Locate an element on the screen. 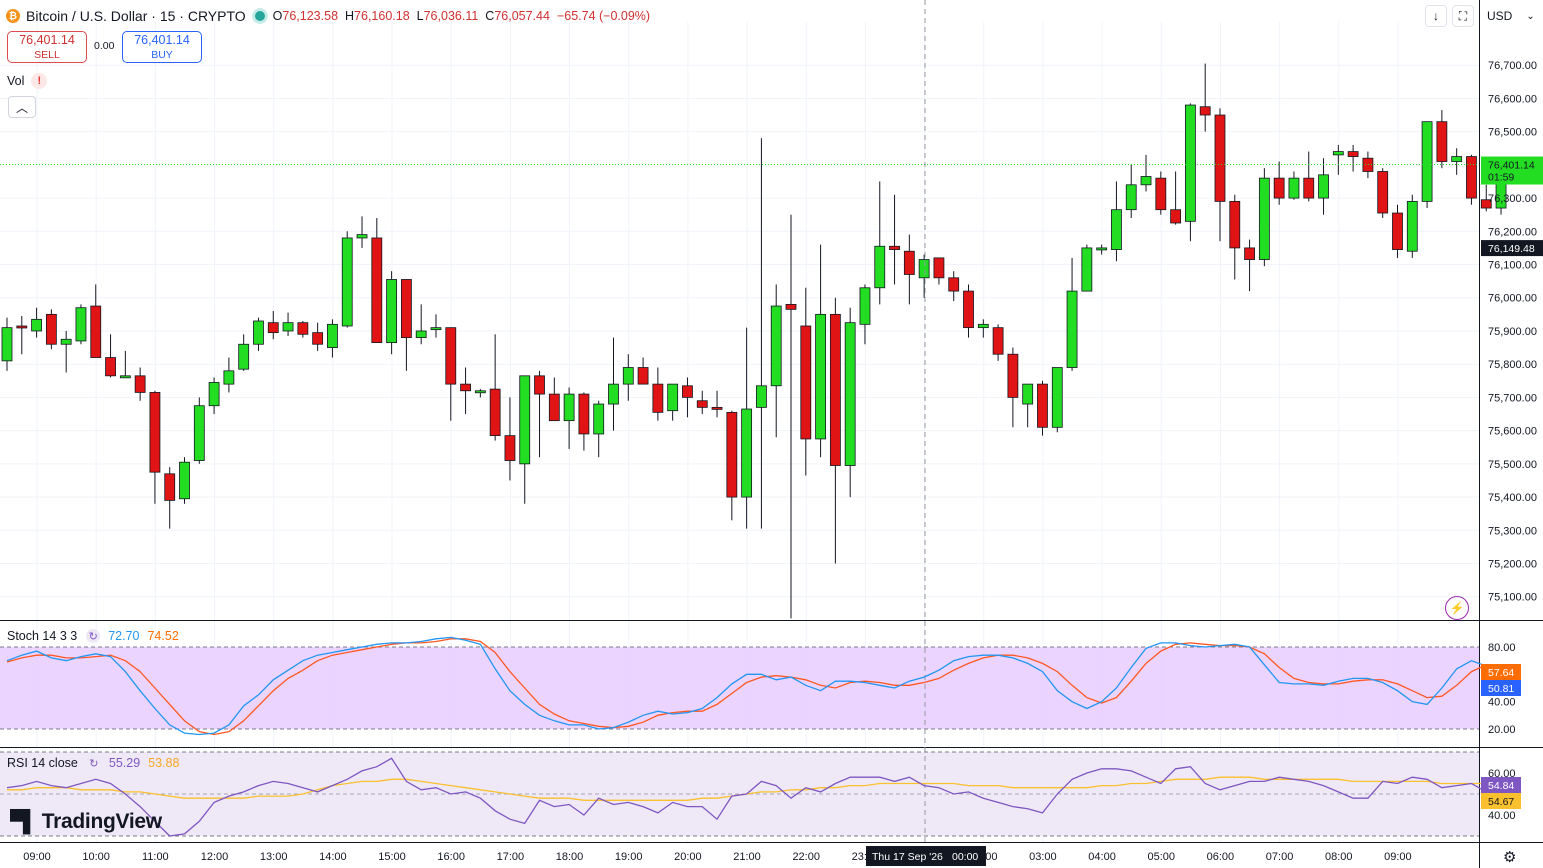 The image size is (1543, 868). time-tick-label: 21:00 is located at coordinates (747, 857).